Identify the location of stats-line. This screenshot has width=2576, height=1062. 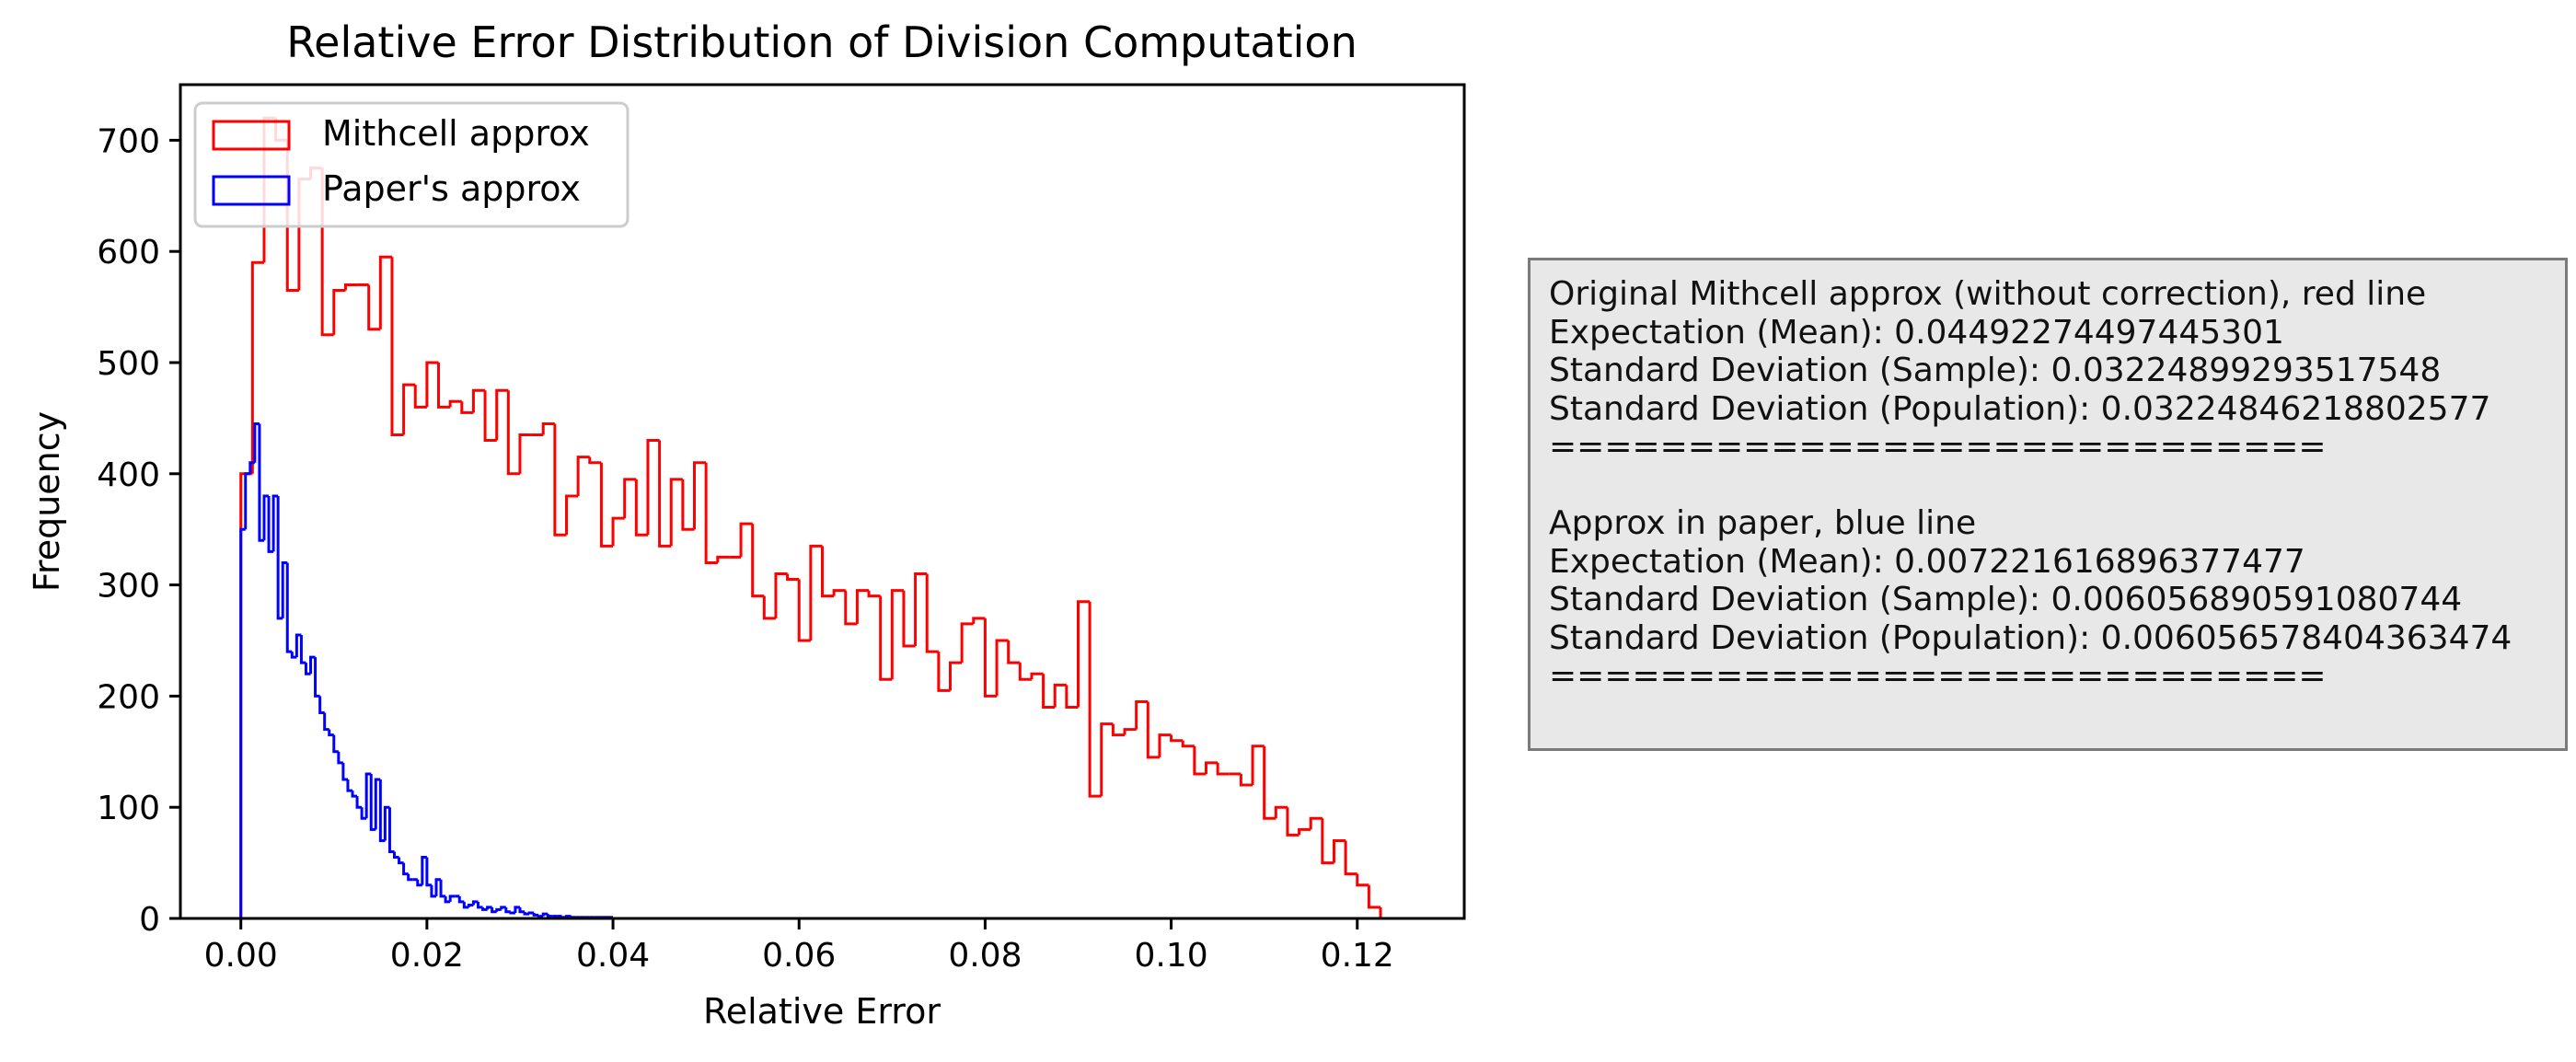
(2057, 486).